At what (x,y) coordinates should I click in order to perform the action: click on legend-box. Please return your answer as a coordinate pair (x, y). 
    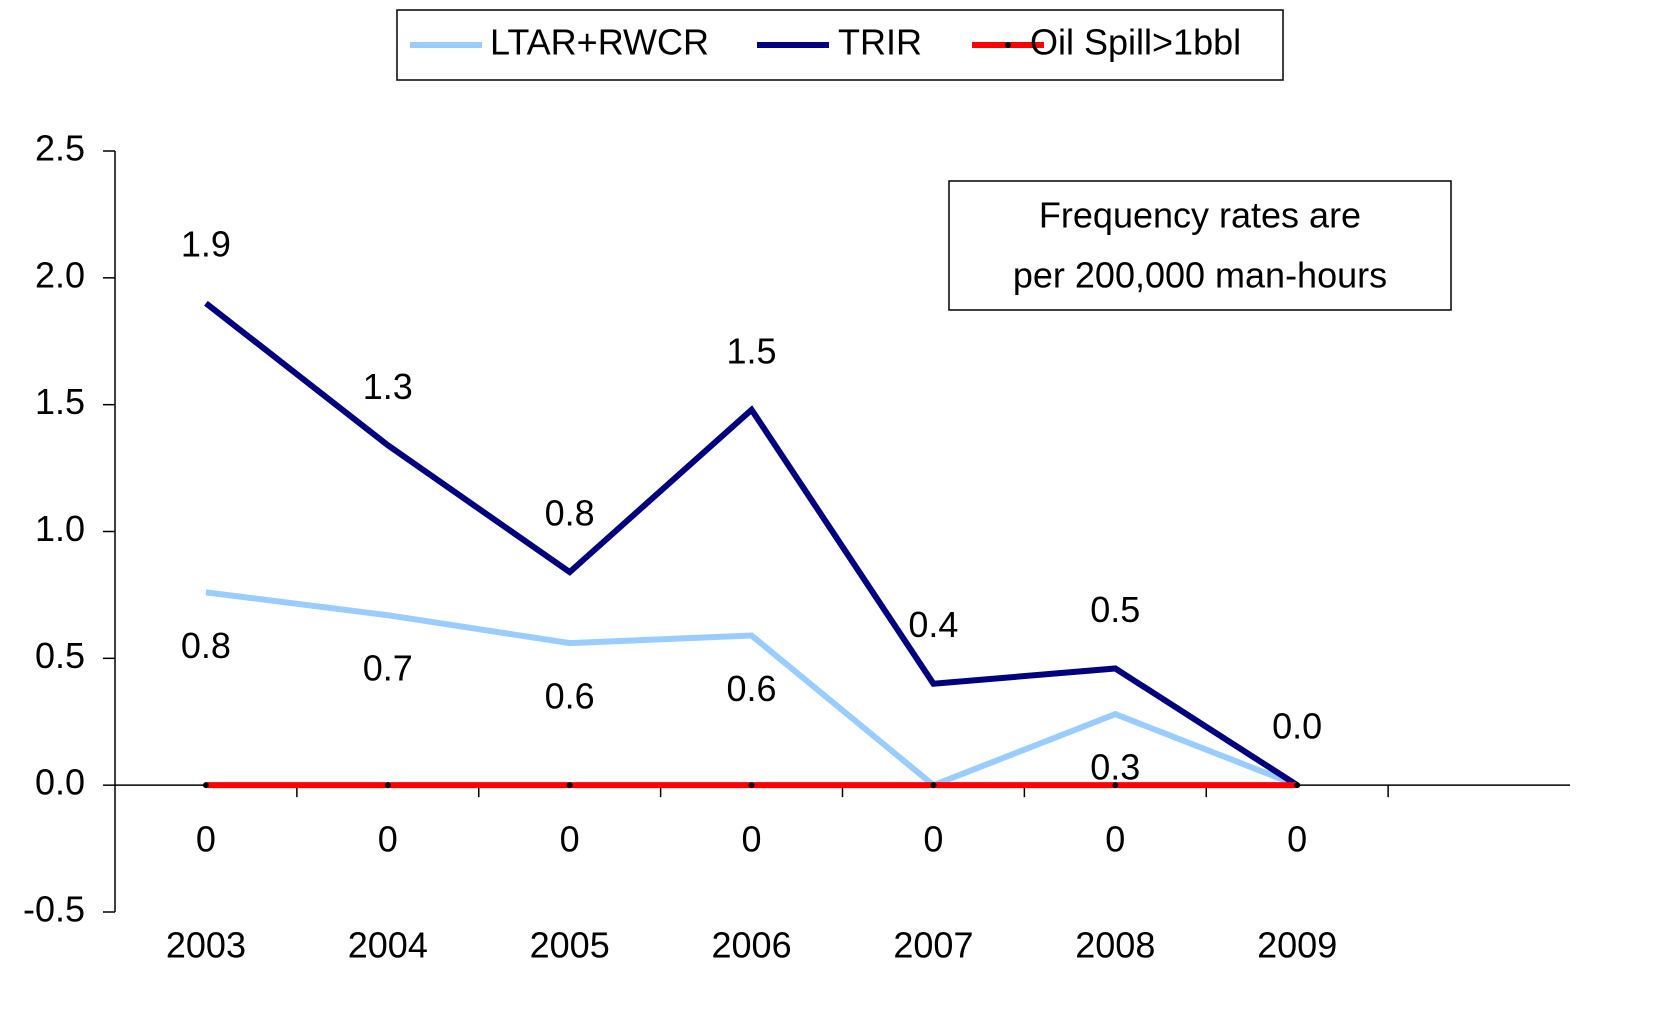
    Looking at the image, I should click on (840, 45).